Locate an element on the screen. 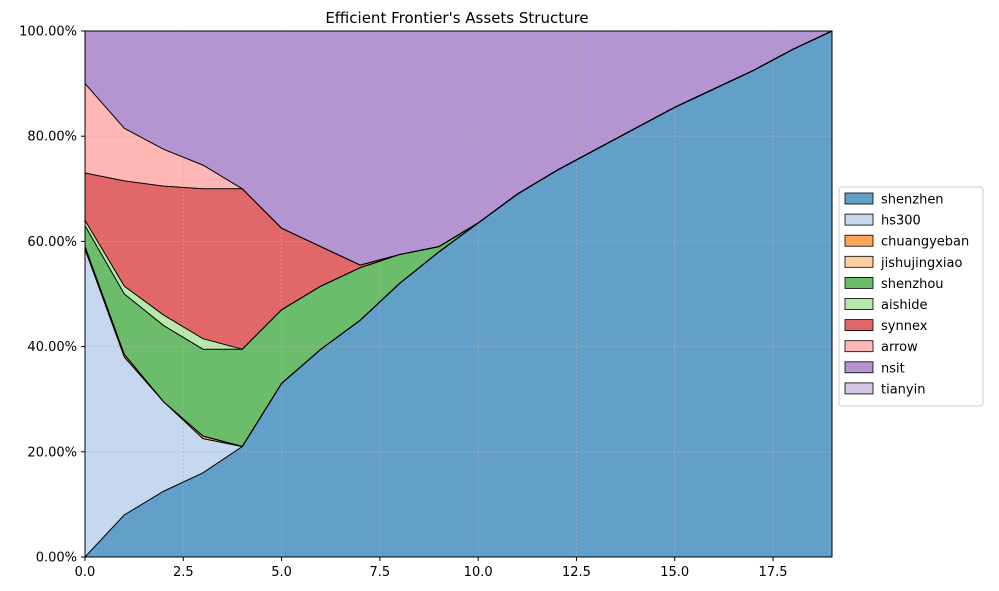 The width and height of the screenshot is (999, 591). y-tick-label: 60.00% is located at coordinates (52, 242).